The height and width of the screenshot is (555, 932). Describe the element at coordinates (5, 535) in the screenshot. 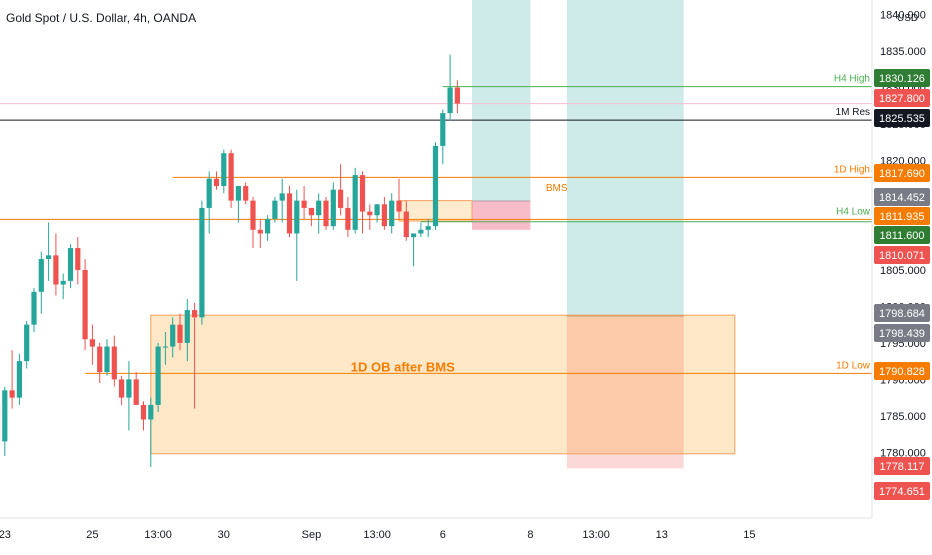

I see `time-tick-label: 23` at that location.